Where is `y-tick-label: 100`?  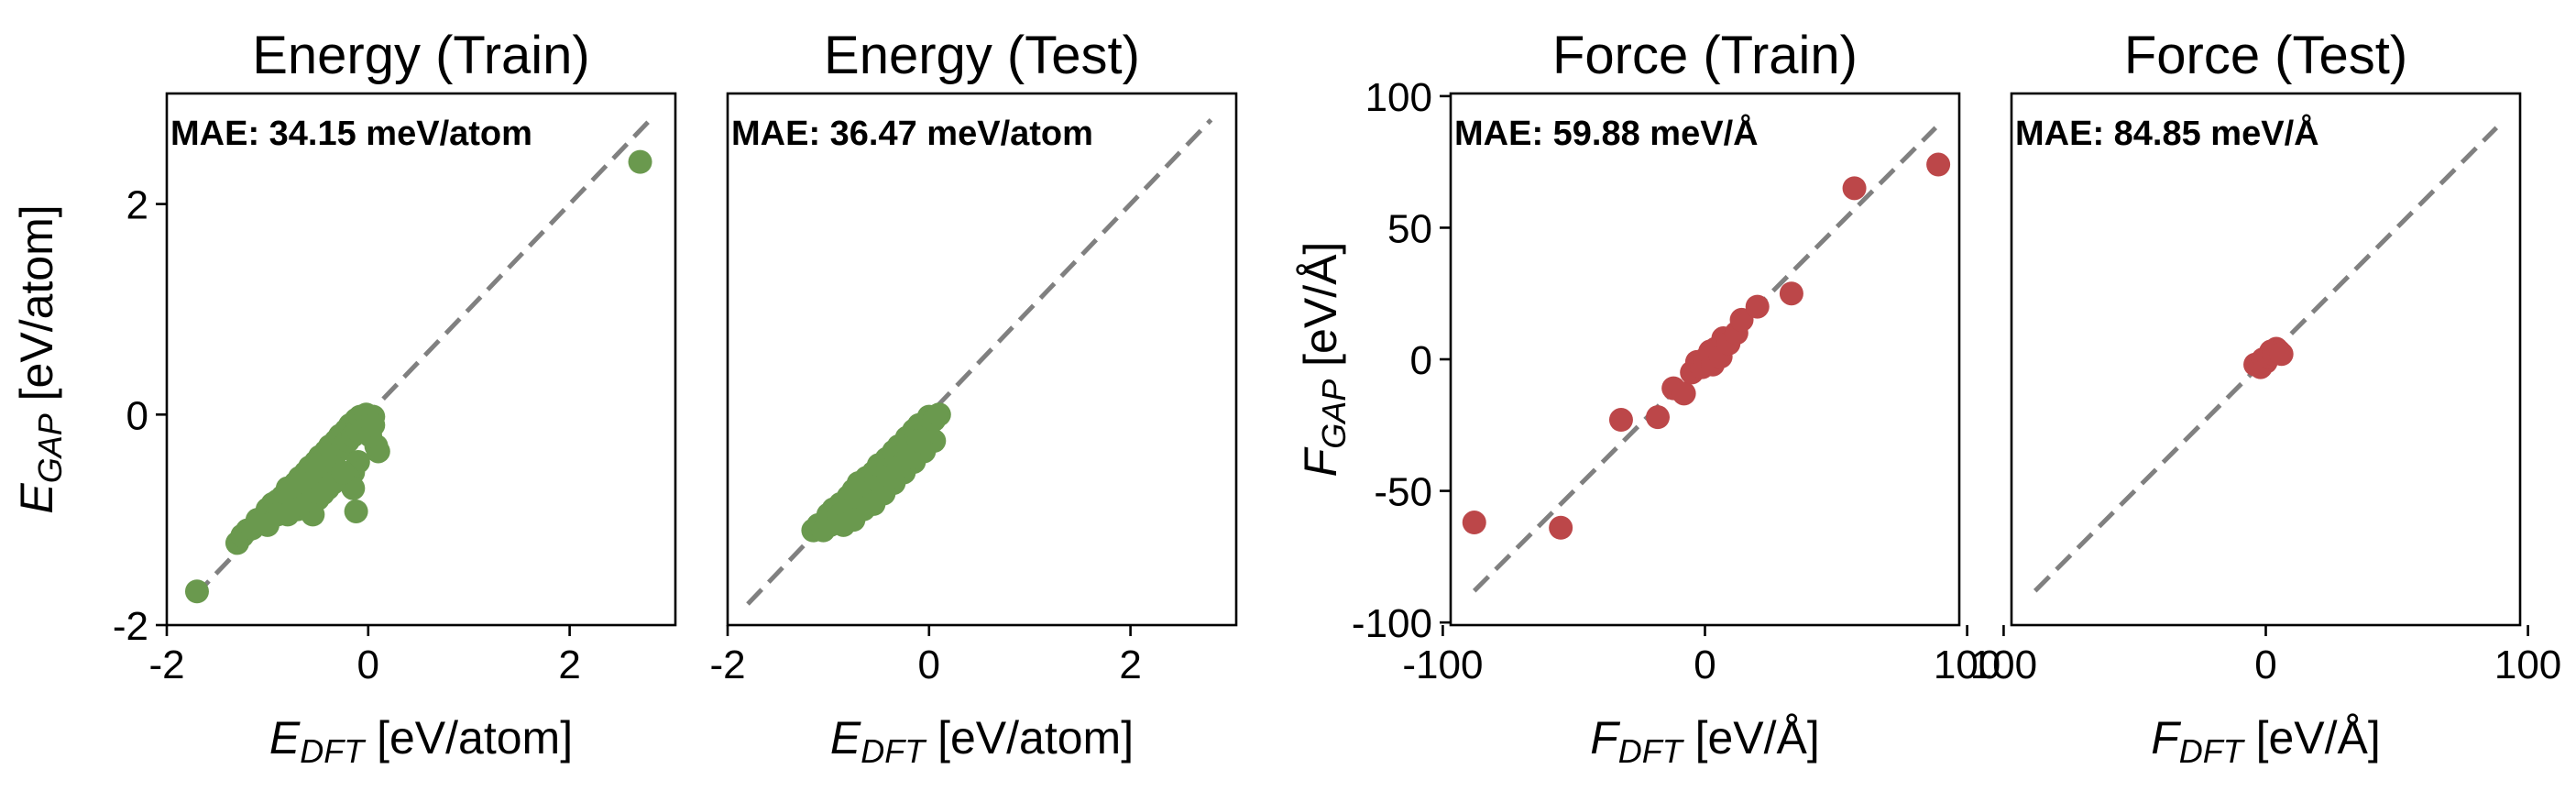 y-tick-label: 100 is located at coordinates (1398, 97).